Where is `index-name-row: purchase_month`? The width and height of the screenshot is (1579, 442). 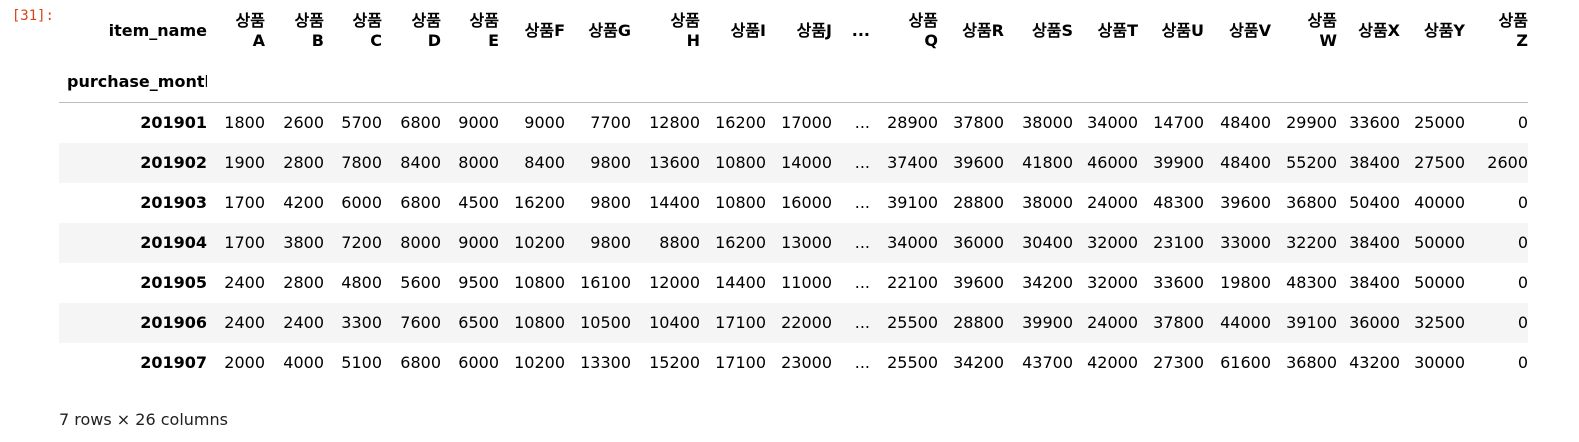 index-name-row: purchase_month is located at coordinates (793, 82).